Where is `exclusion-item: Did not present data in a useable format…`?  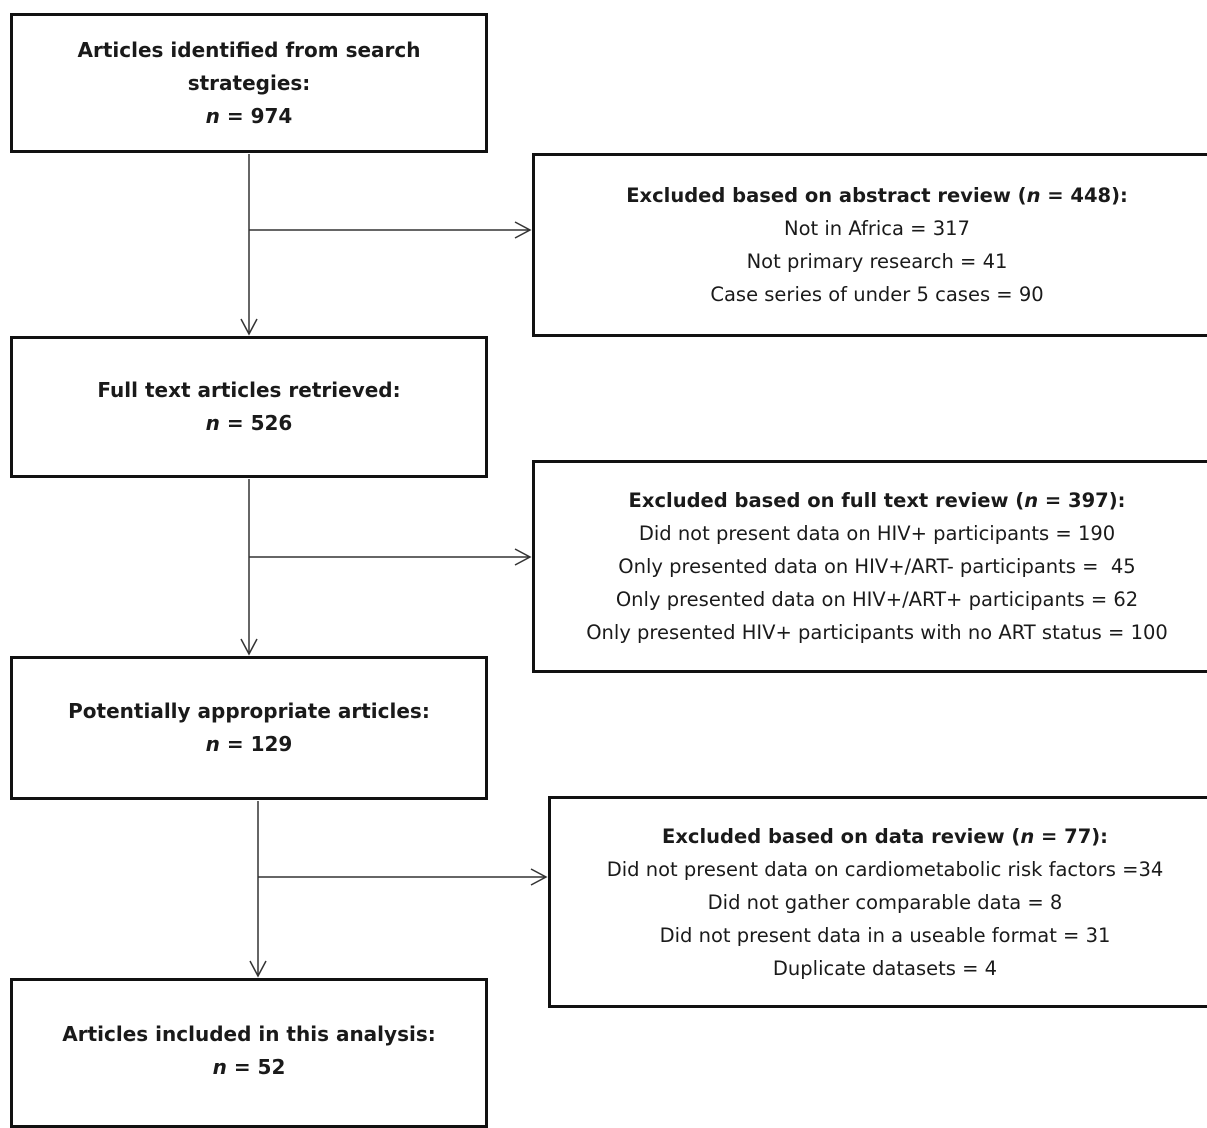 exclusion-item: Did not present data in a useable format… is located at coordinates (885, 935).